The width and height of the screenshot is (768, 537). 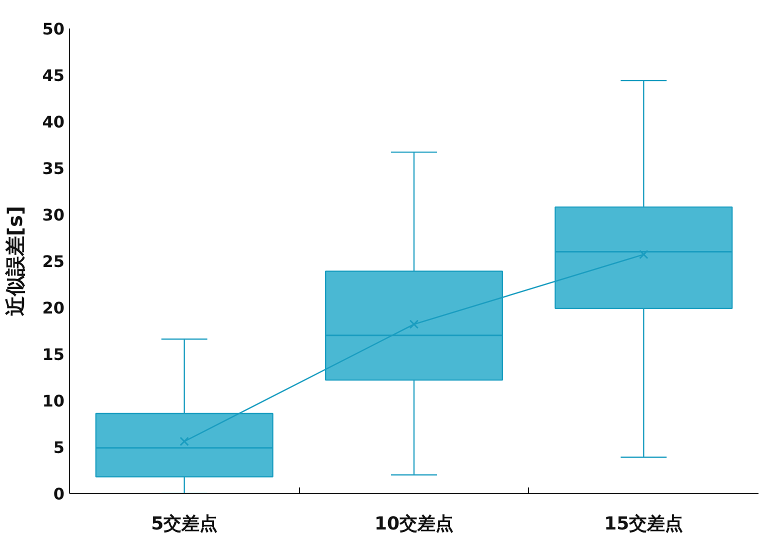 What do you see at coordinates (53, 29) in the screenshot?
I see `y-tick-label: 50` at bounding box center [53, 29].